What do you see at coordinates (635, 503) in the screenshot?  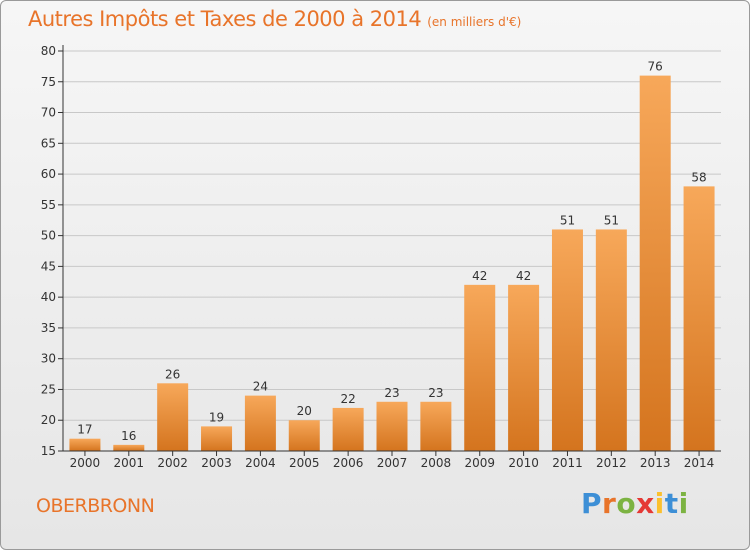 I see `proxiti-logo: Proxiti` at bounding box center [635, 503].